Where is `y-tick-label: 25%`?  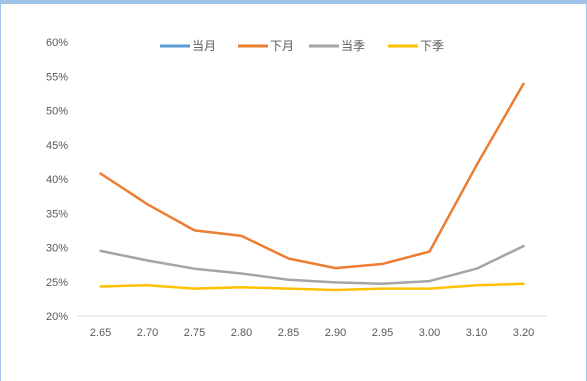
y-tick-label: 25% is located at coordinates (57, 283).